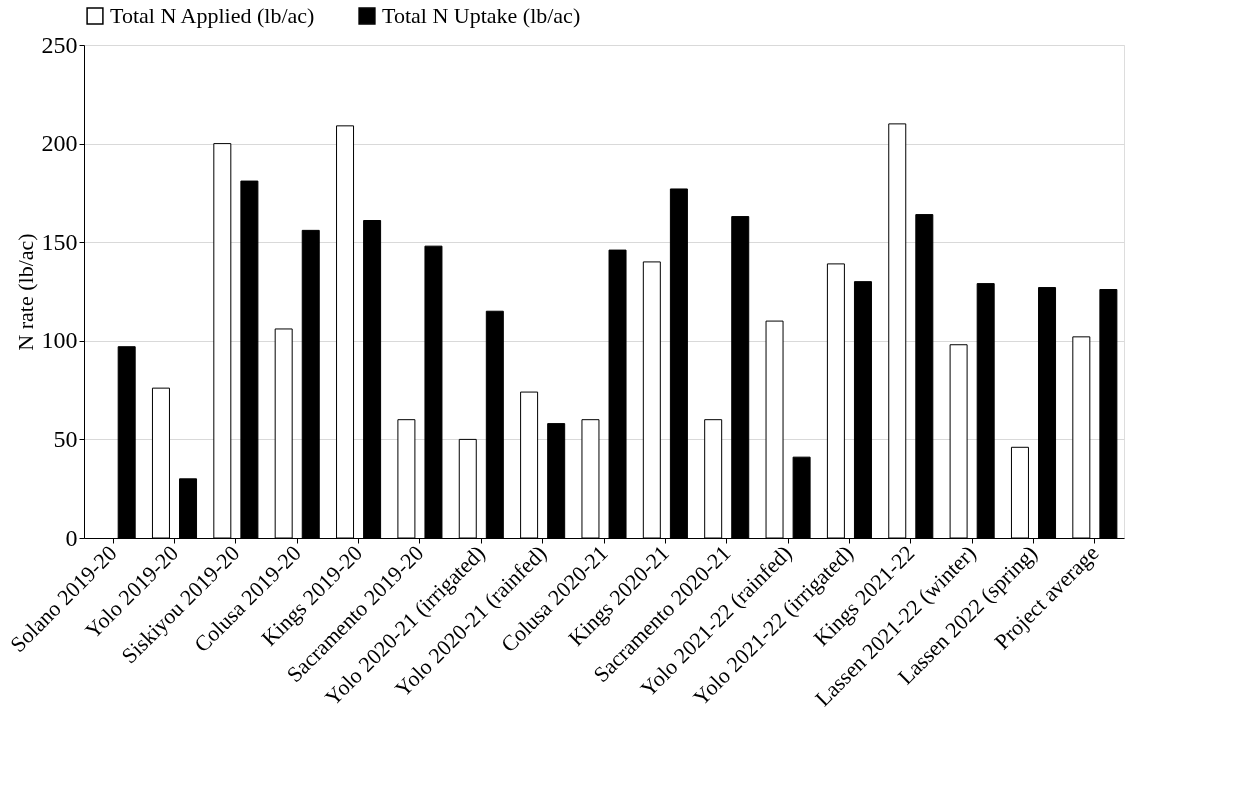 Image resolution: width=1243 pixels, height=798 pixels. I want to click on y-tick-label: 200, so click(59, 143).